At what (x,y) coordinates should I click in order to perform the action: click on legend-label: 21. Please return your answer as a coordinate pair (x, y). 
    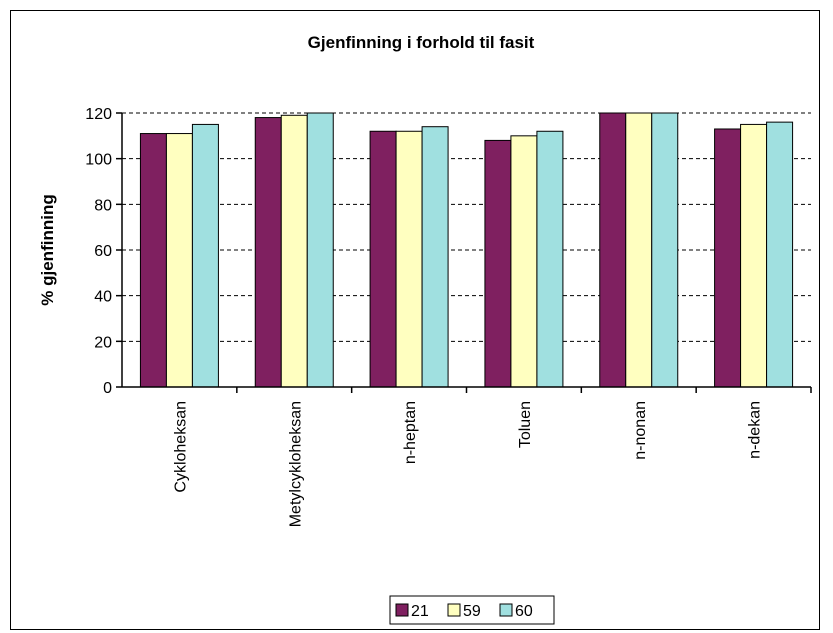
    Looking at the image, I should click on (420, 611).